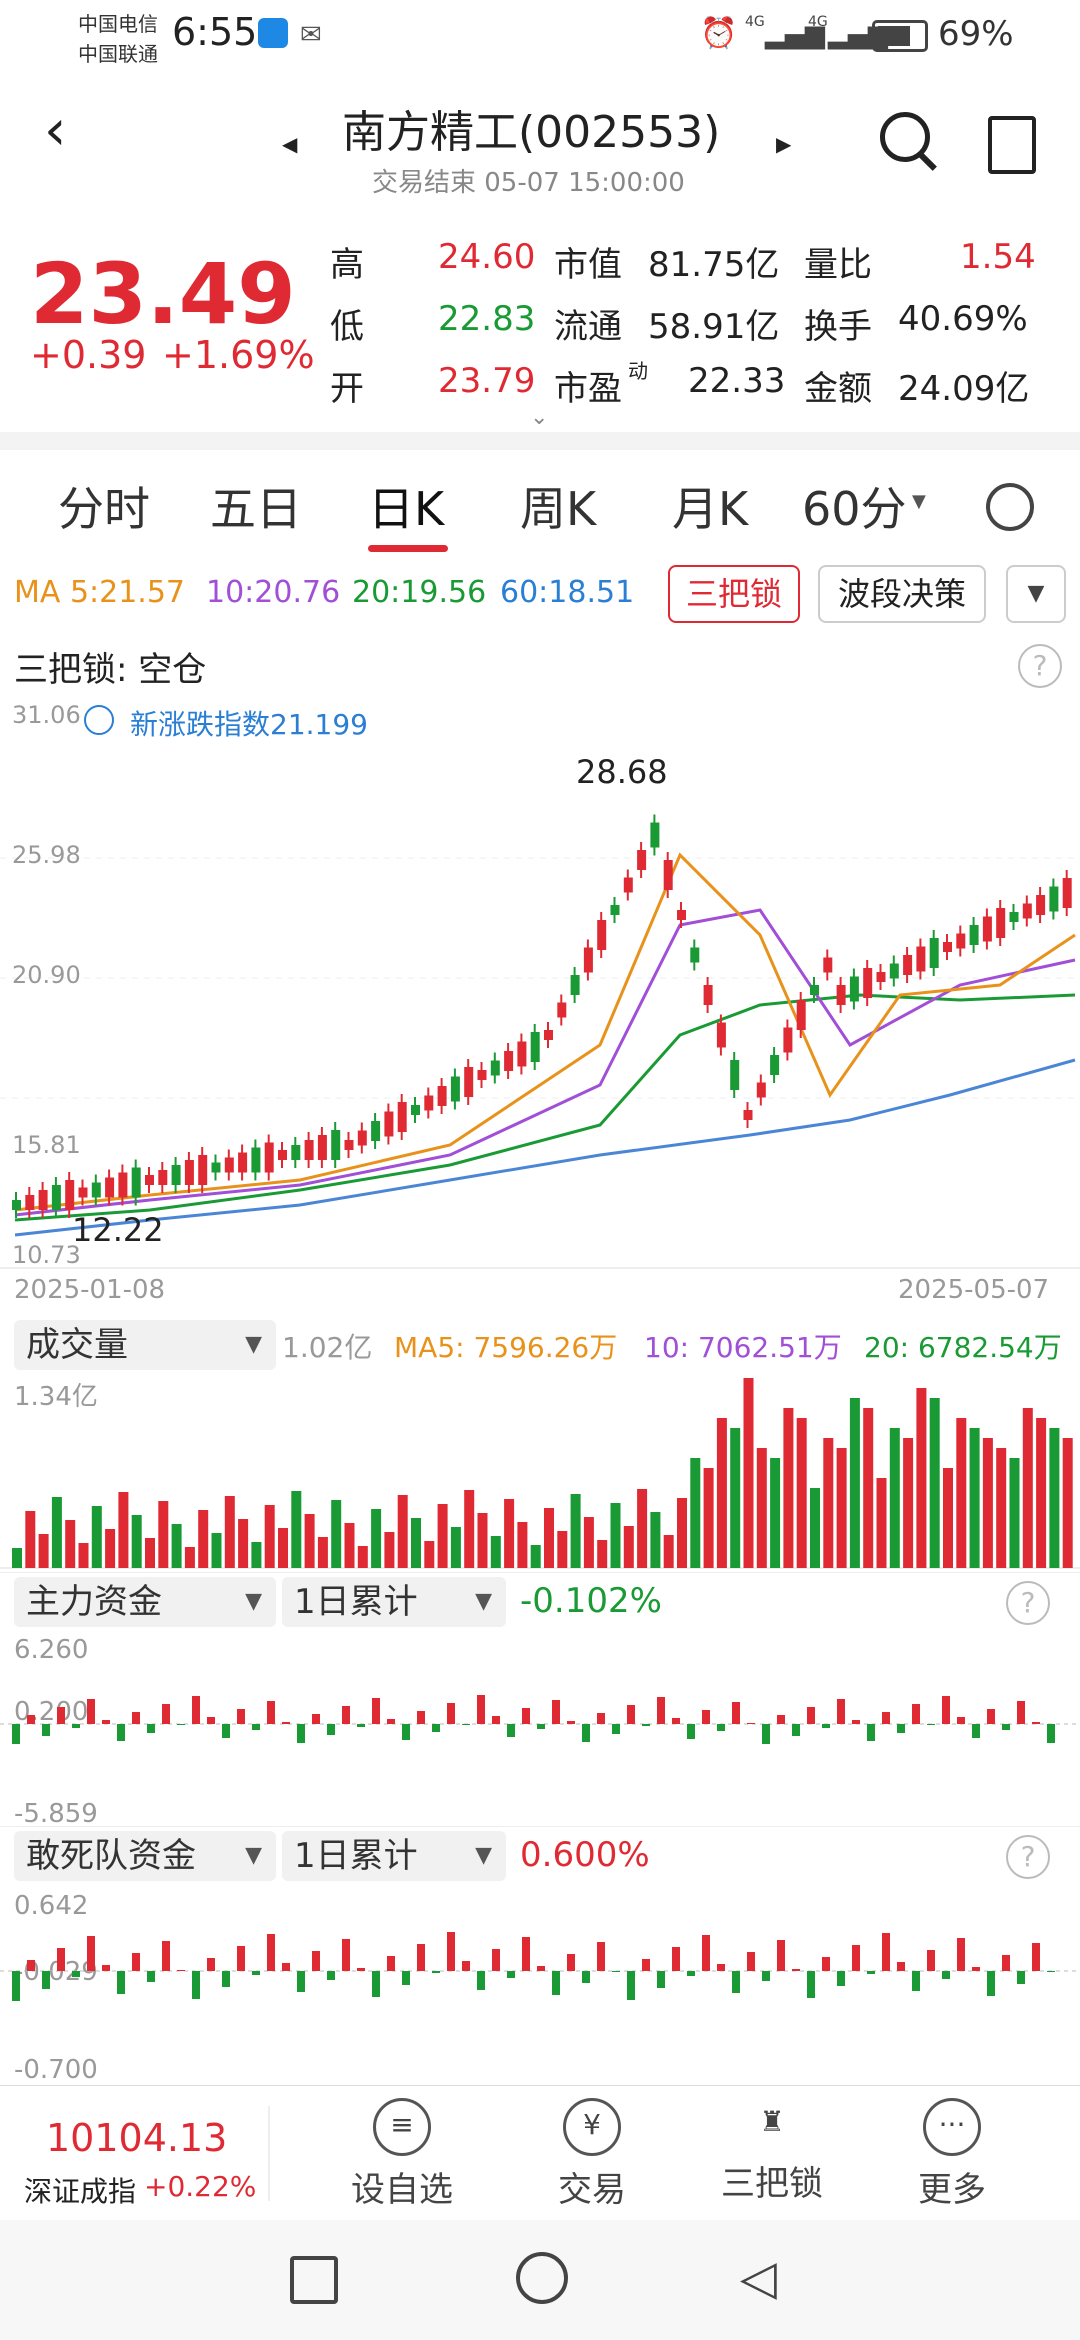 This screenshot has height=2340, width=1080. What do you see at coordinates (1028, 1857) in the screenshot?
I see `dare-fund-help-icon: ?` at bounding box center [1028, 1857].